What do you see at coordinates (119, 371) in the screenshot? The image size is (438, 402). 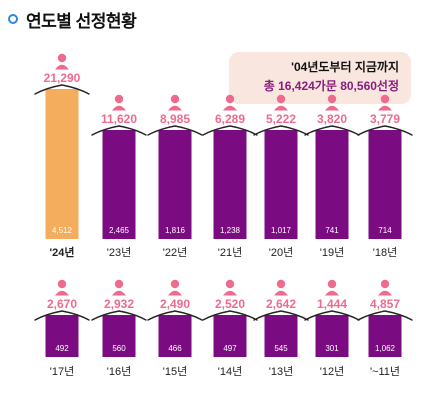 I see `category-label: '16년` at bounding box center [119, 371].